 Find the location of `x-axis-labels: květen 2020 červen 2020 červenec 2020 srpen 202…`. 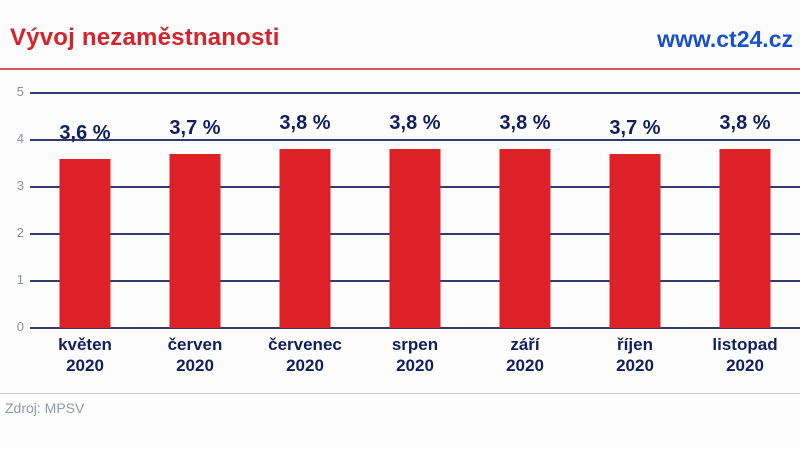

x-axis-labels: květen 2020 červen 2020 červenec 2020 srpen 202… is located at coordinates (415, 355).